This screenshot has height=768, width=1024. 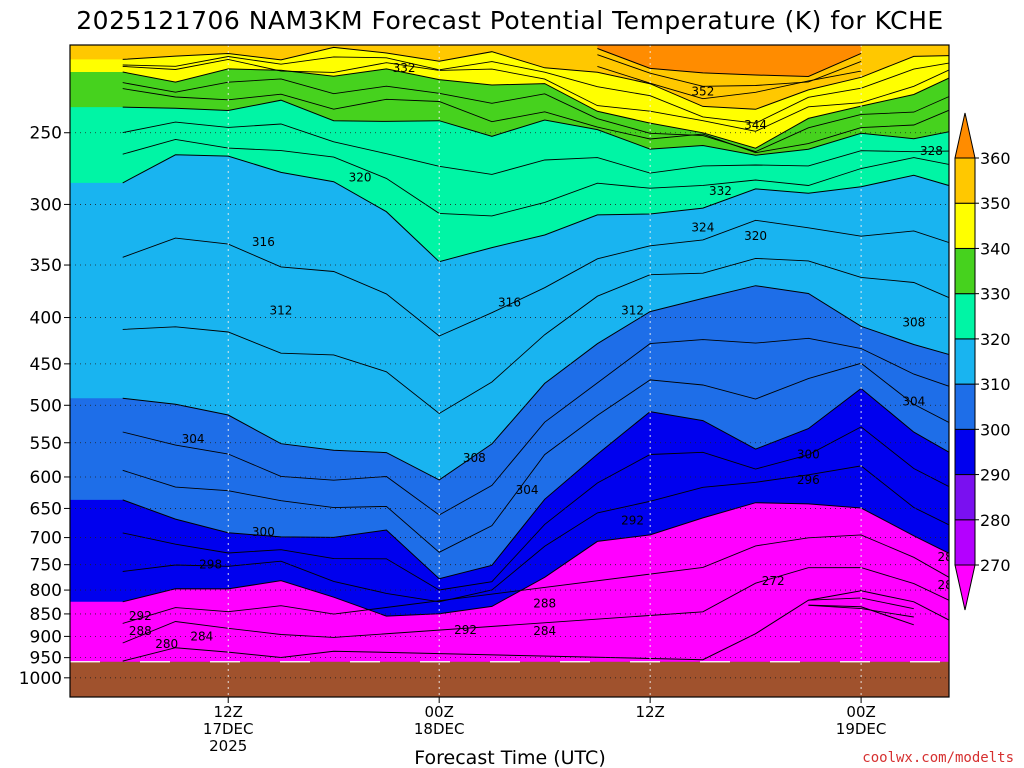 What do you see at coordinates (913, 322) in the screenshot?
I see `contour-label-308-15: 308` at bounding box center [913, 322].